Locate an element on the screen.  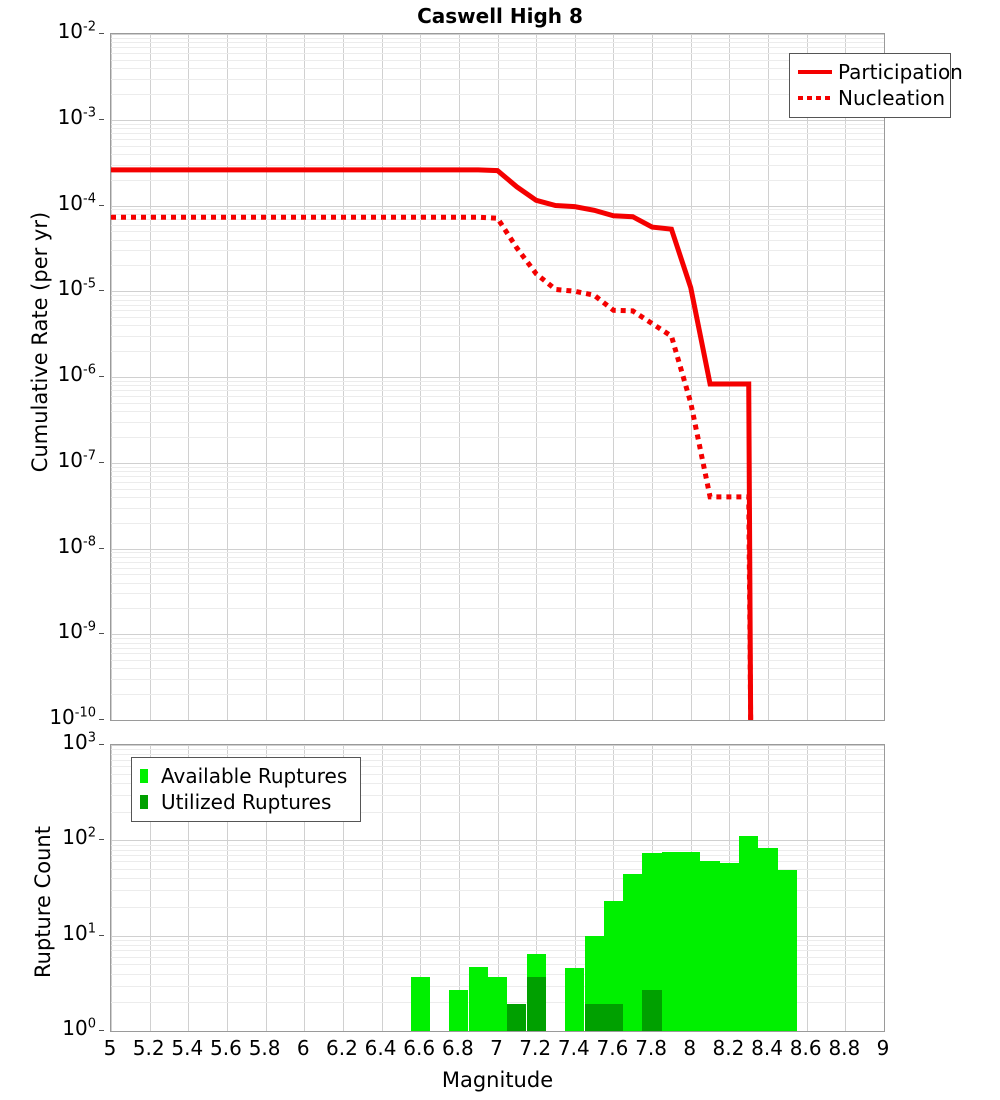
x-tick-label: 7.2 is located at coordinates (535, 1048).